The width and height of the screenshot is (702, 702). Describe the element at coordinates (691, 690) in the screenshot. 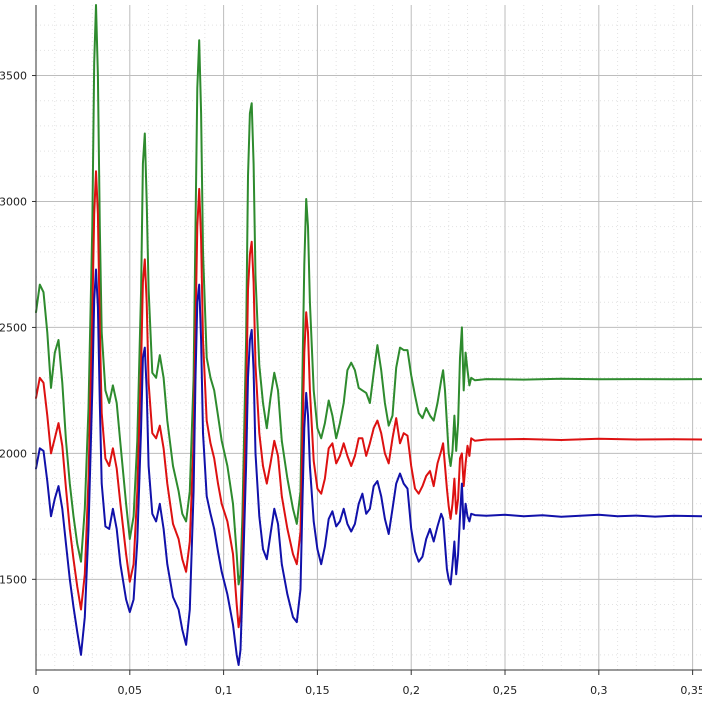

I see `x-tick-label: 0,35` at that location.